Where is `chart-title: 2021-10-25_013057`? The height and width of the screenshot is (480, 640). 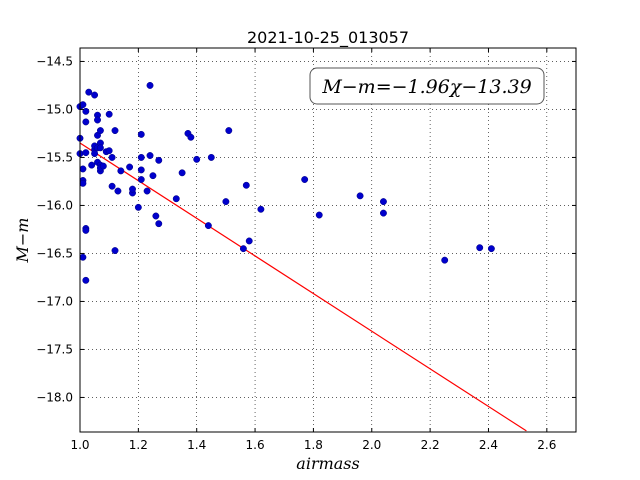
chart-title: 2021-10-25_013057 is located at coordinates (328, 38).